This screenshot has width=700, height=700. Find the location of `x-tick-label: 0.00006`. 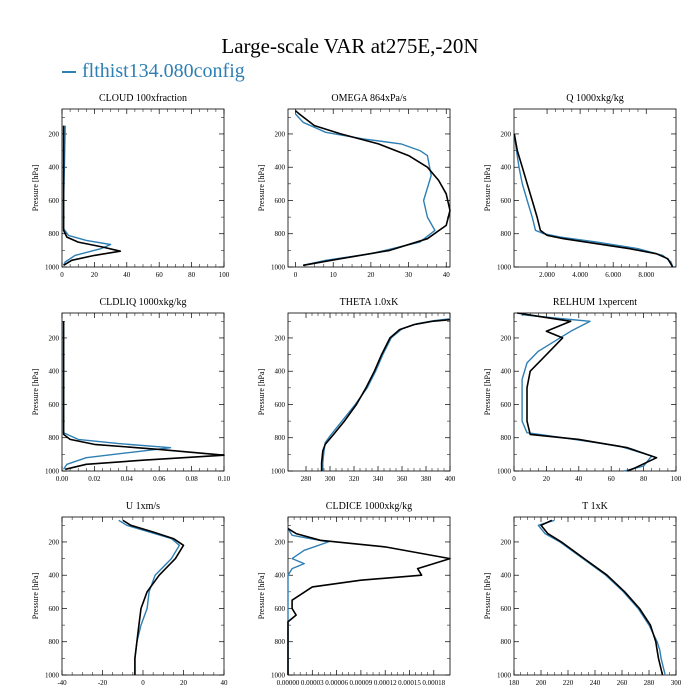

x-tick-label: 0.00006 is located at coordinates (336, 683).